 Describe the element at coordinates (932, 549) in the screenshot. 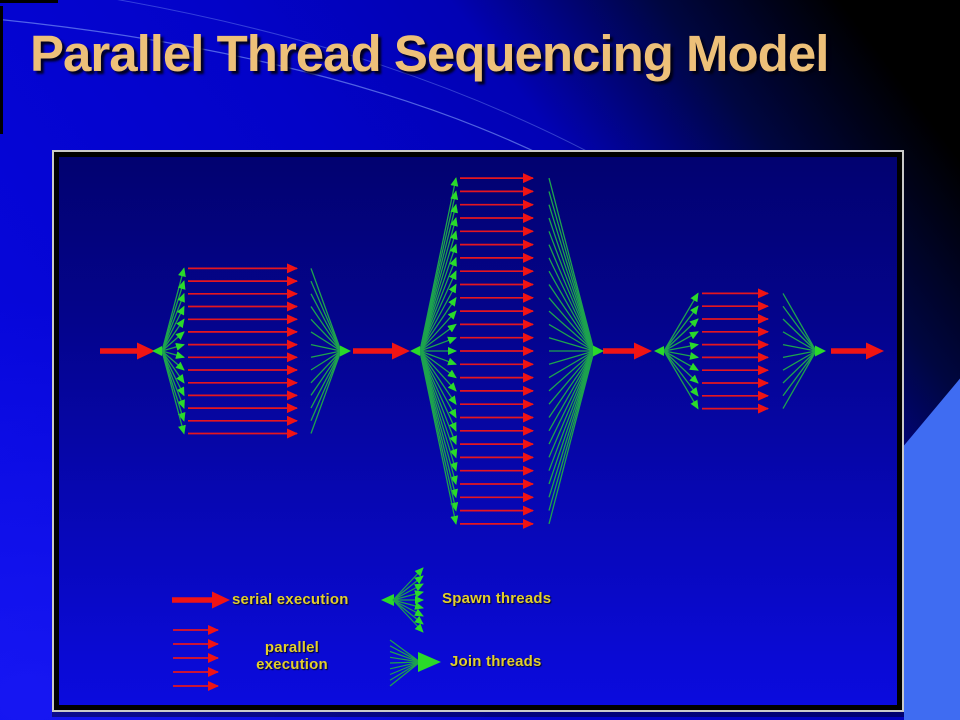

I see `corner-wedge` at that location.